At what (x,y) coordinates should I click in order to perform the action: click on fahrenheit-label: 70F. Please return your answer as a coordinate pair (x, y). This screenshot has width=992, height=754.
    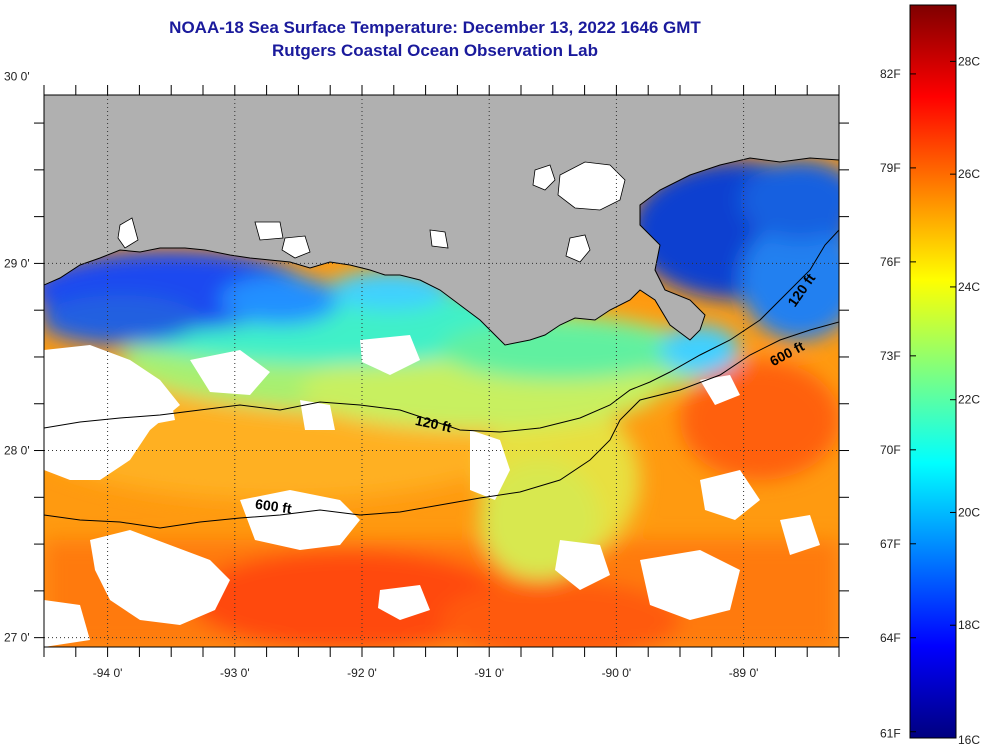
    Looking at the image, I should click on (890, 450).